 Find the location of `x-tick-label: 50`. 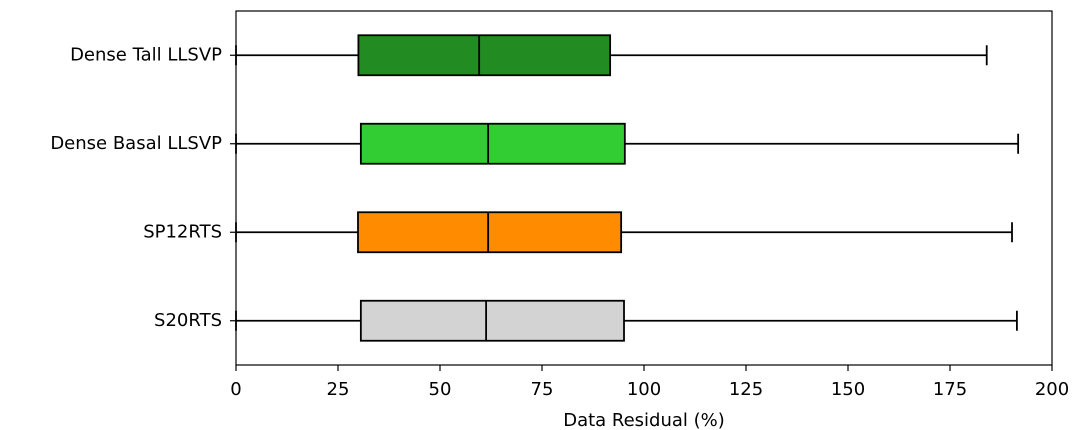

x-tick-label: 50 is located at coordinates (440, 389).